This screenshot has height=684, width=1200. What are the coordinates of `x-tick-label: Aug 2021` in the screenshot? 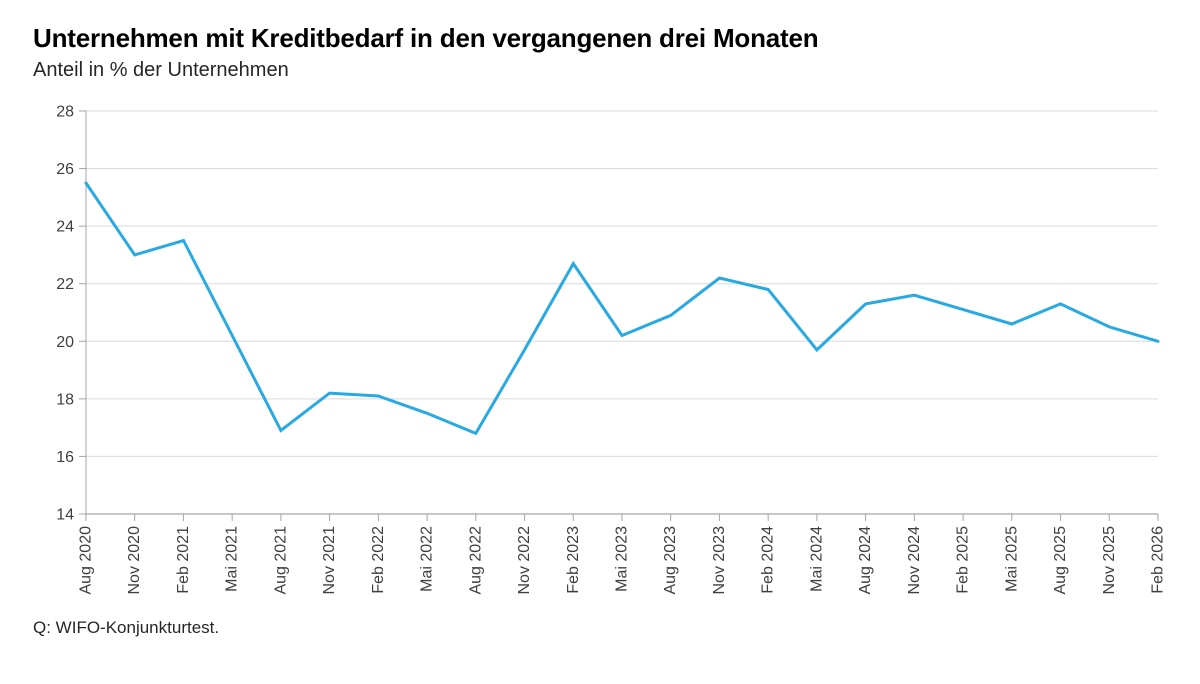 It's located at (280, 560).